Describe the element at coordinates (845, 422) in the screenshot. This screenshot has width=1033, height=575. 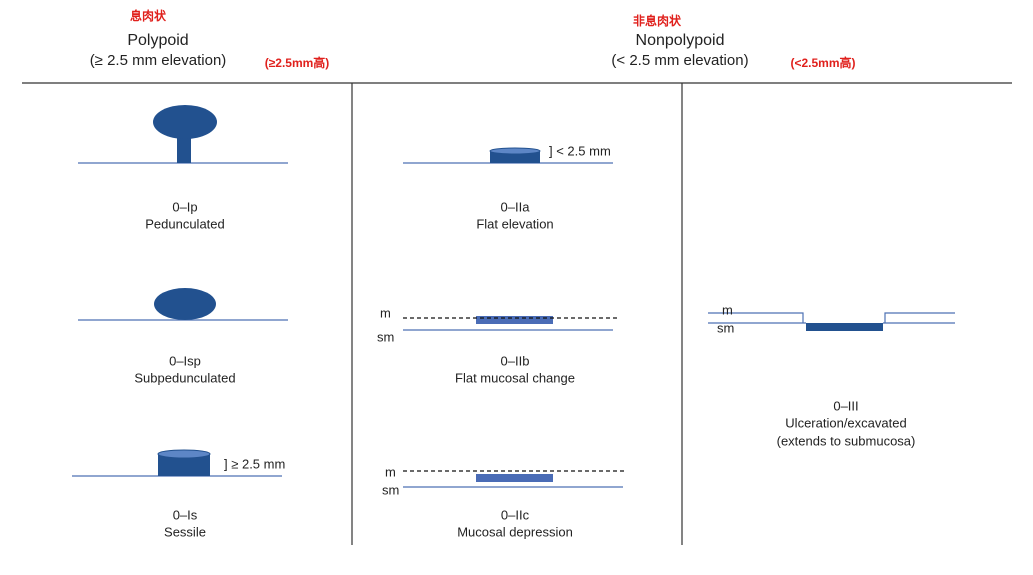
I see `lesion-name: Ulceration/excavated` at that location.